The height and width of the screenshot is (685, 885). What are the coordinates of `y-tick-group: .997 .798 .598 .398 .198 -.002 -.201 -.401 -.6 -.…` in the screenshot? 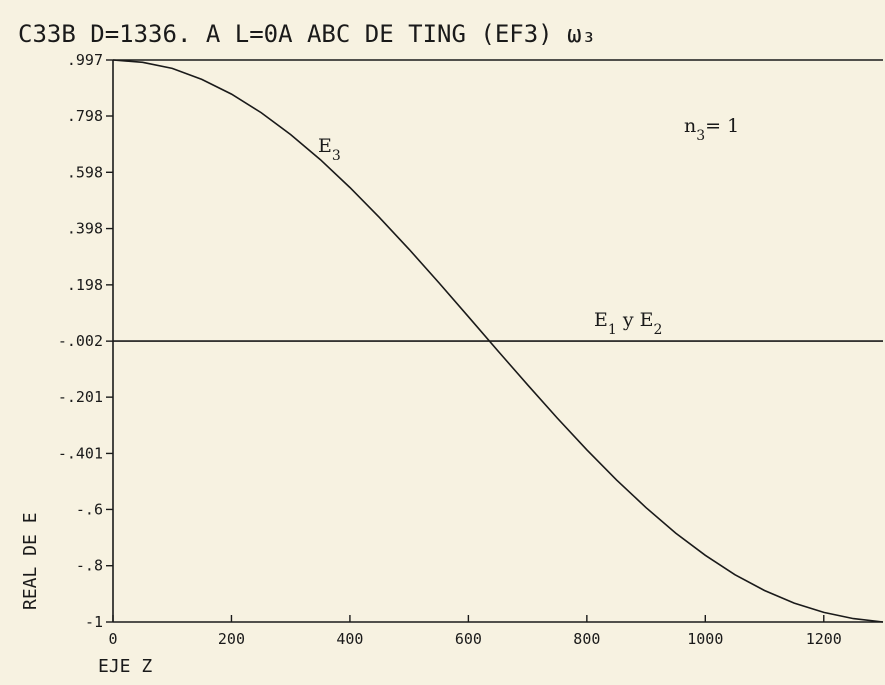 It's located at (85, 341).